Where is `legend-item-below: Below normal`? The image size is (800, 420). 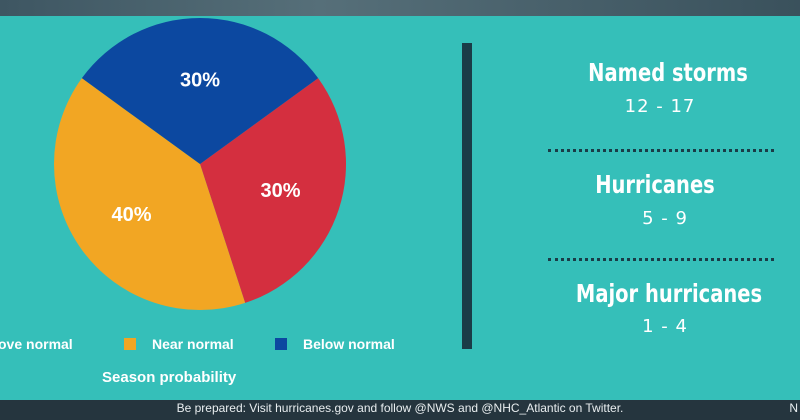
legend-item-below: Below normal is located at coordinates (335, 345).